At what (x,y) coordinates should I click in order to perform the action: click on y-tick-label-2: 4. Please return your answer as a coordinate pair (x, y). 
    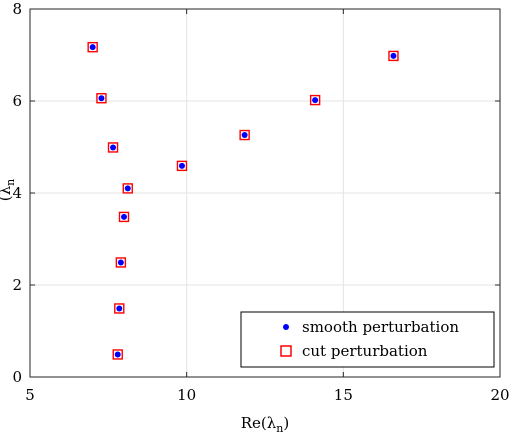
    Looking at the image, I should click on (17, 193).